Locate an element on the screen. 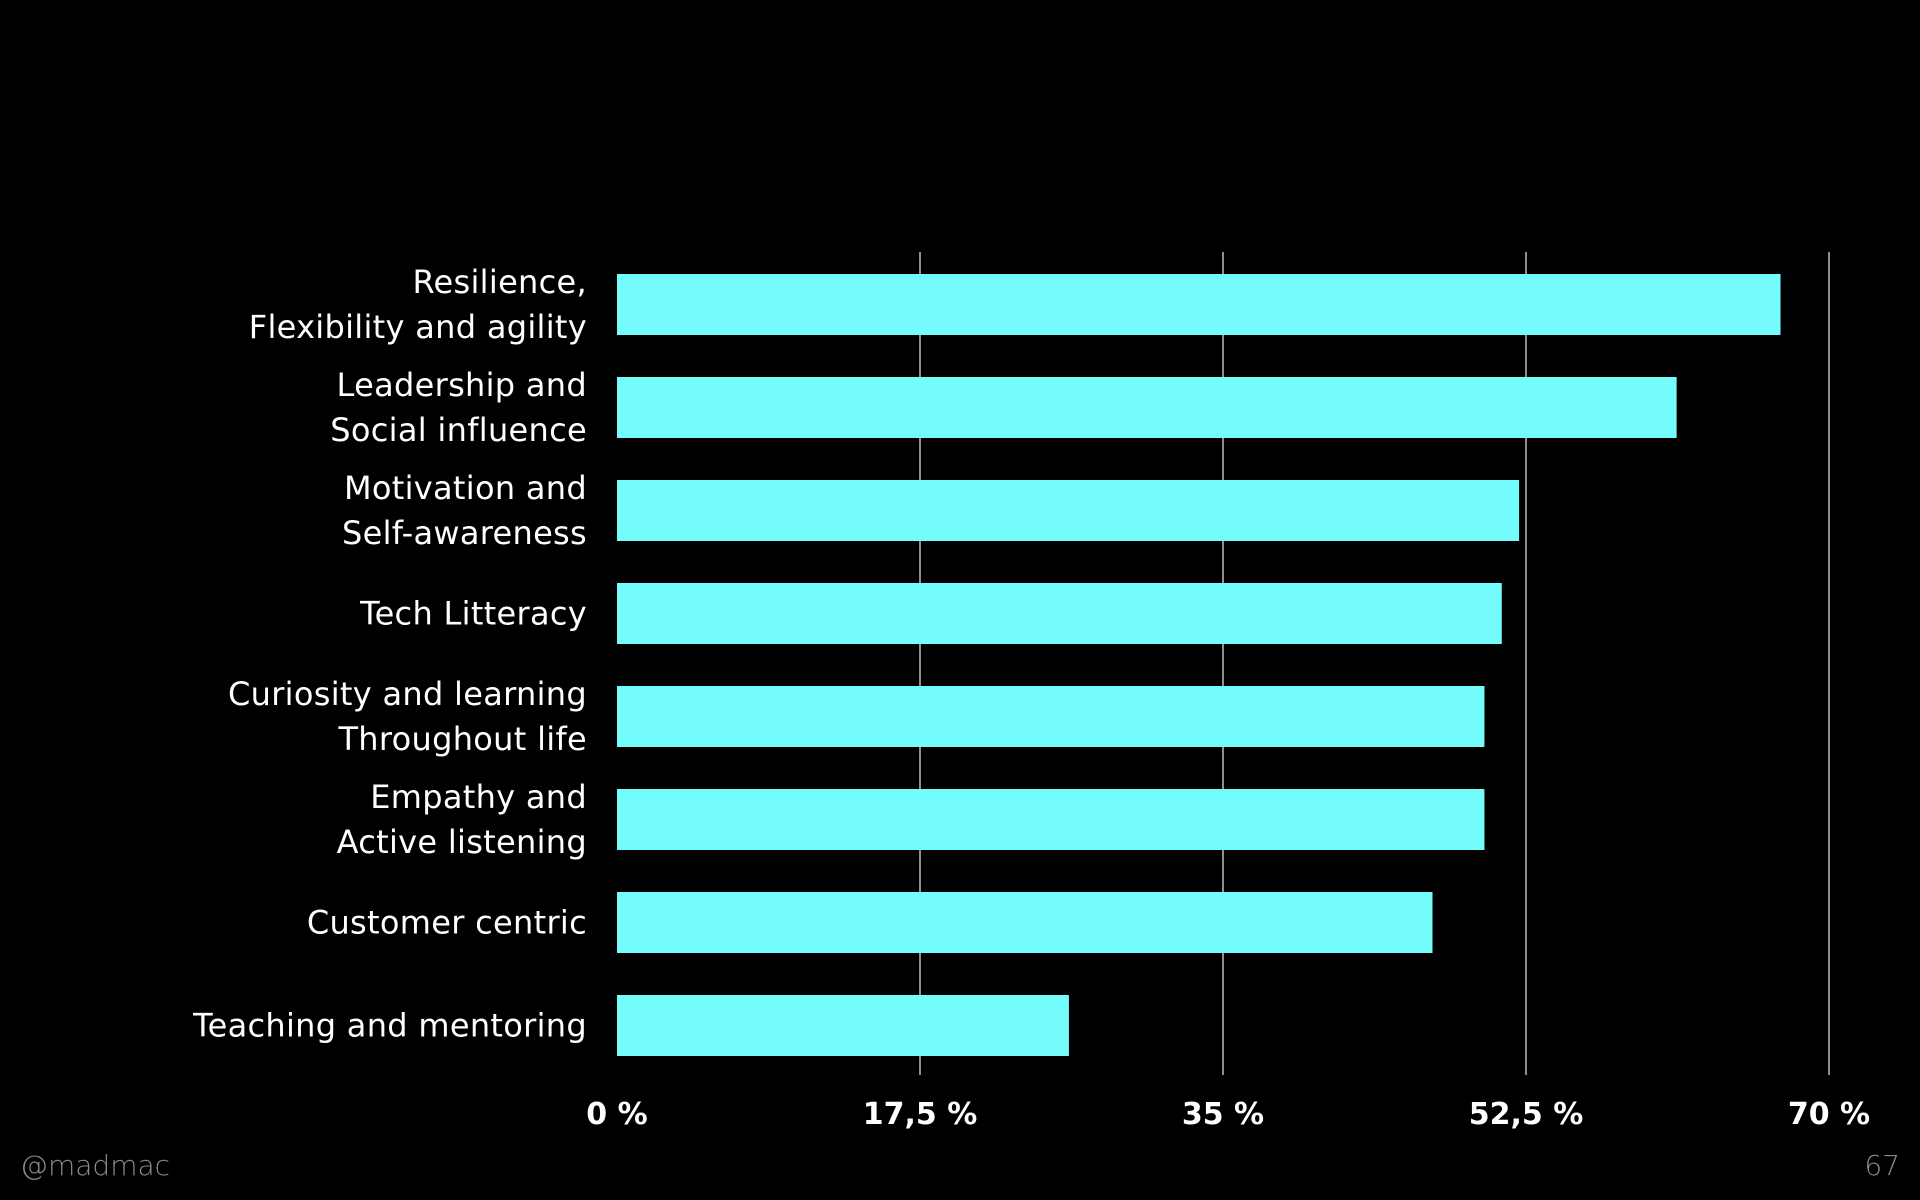 The height and width of the screenshot is (1200, 1920). category-label-line: Motivation and is located at coordinates (465, 488).